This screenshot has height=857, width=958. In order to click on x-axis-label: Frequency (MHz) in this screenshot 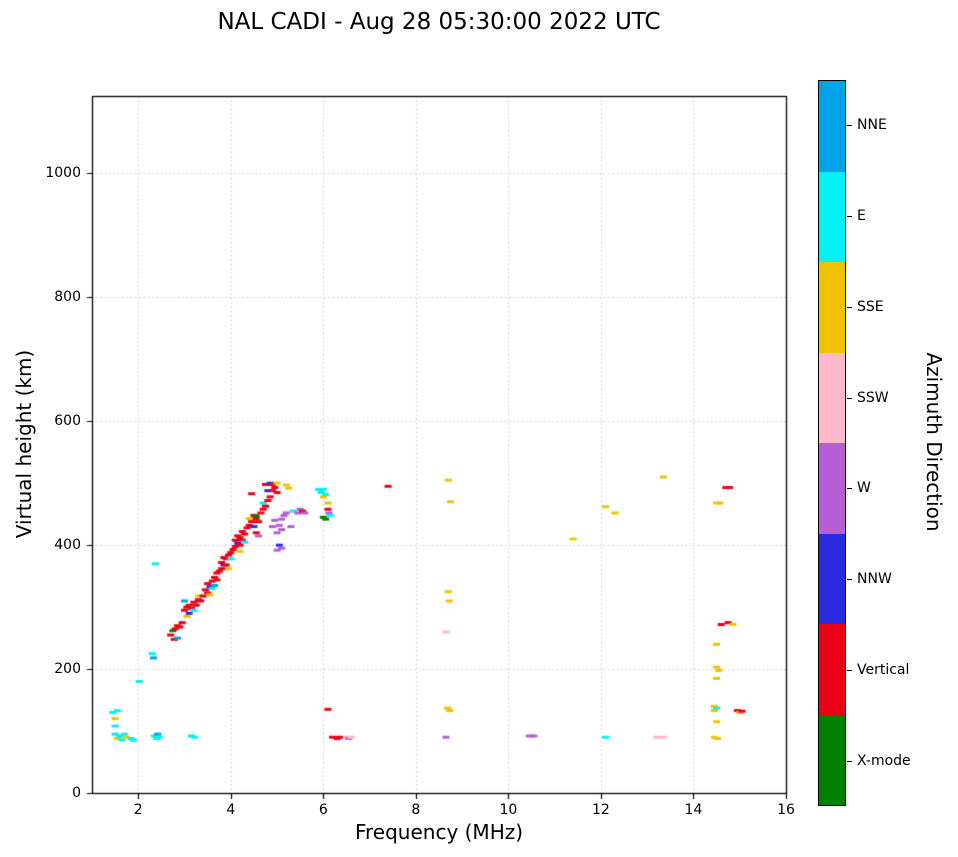, I will do `click(439, 832)`.